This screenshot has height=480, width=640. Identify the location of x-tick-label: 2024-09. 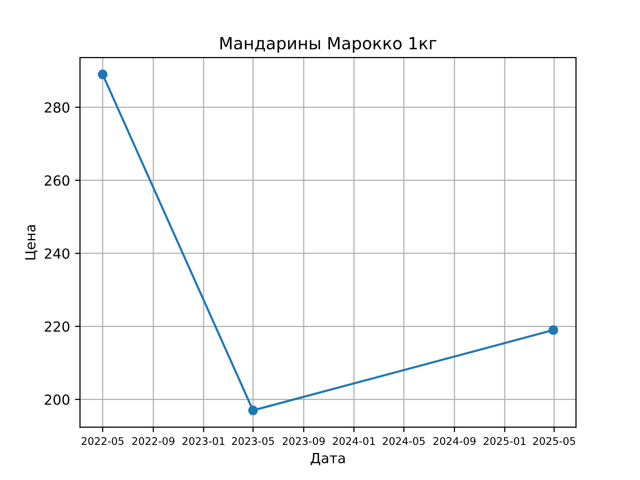
(454, 441).